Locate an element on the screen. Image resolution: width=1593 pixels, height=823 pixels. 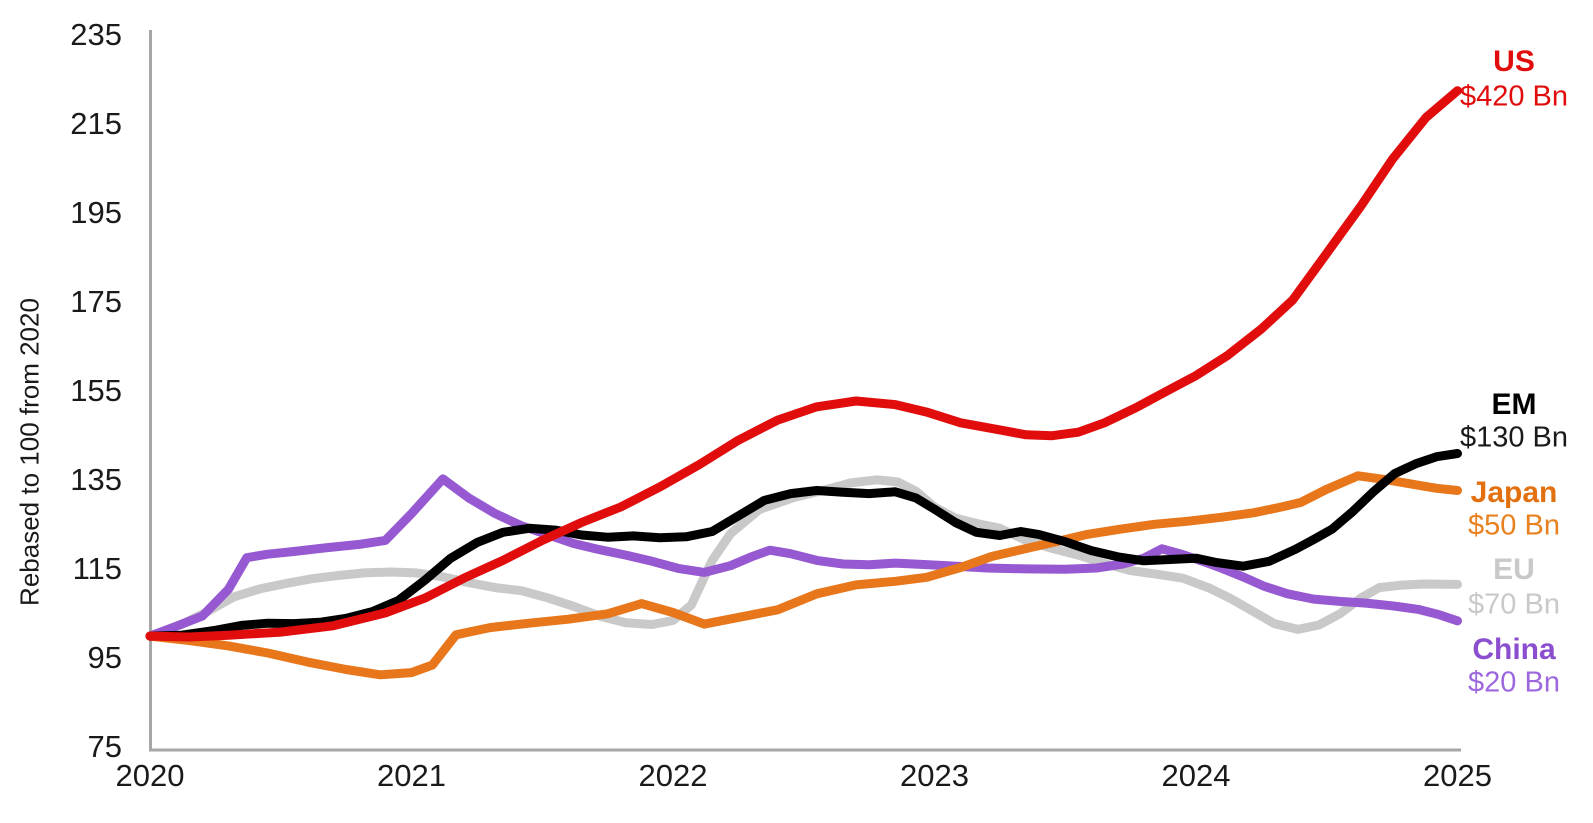
series-label-japan: Japan is located at coordinates (1514, 492).